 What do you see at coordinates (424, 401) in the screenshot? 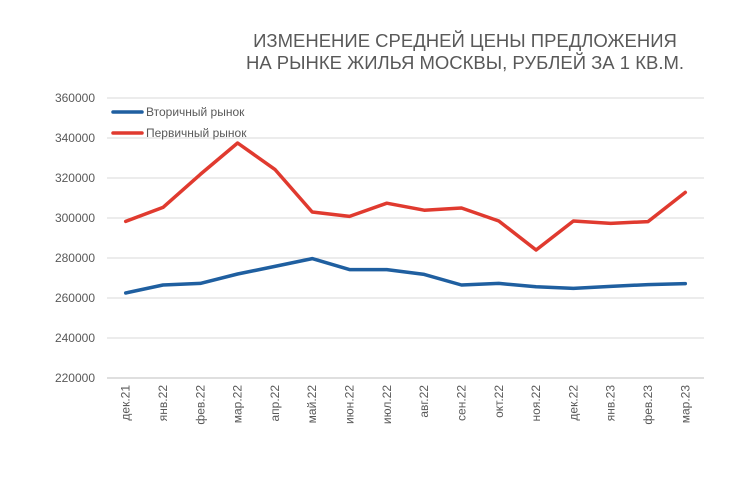
I see `x-tick-label: авг.22` at bounding box center [424, 401].